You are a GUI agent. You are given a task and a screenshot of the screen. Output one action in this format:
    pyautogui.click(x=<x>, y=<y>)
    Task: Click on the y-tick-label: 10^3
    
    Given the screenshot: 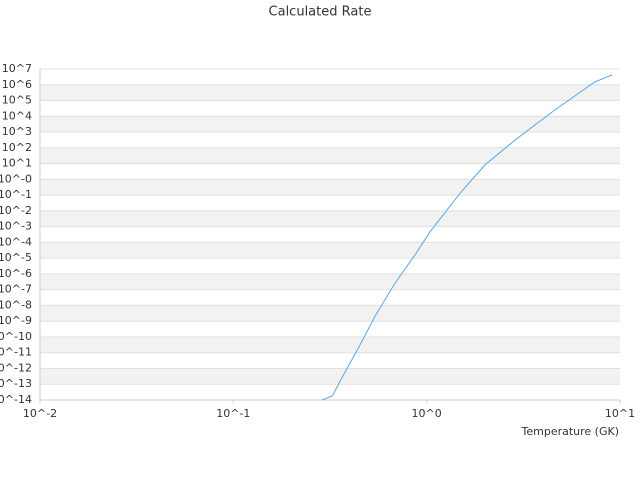 What is the action you would take?
    pyautogui.click(x=17, y=131)
    